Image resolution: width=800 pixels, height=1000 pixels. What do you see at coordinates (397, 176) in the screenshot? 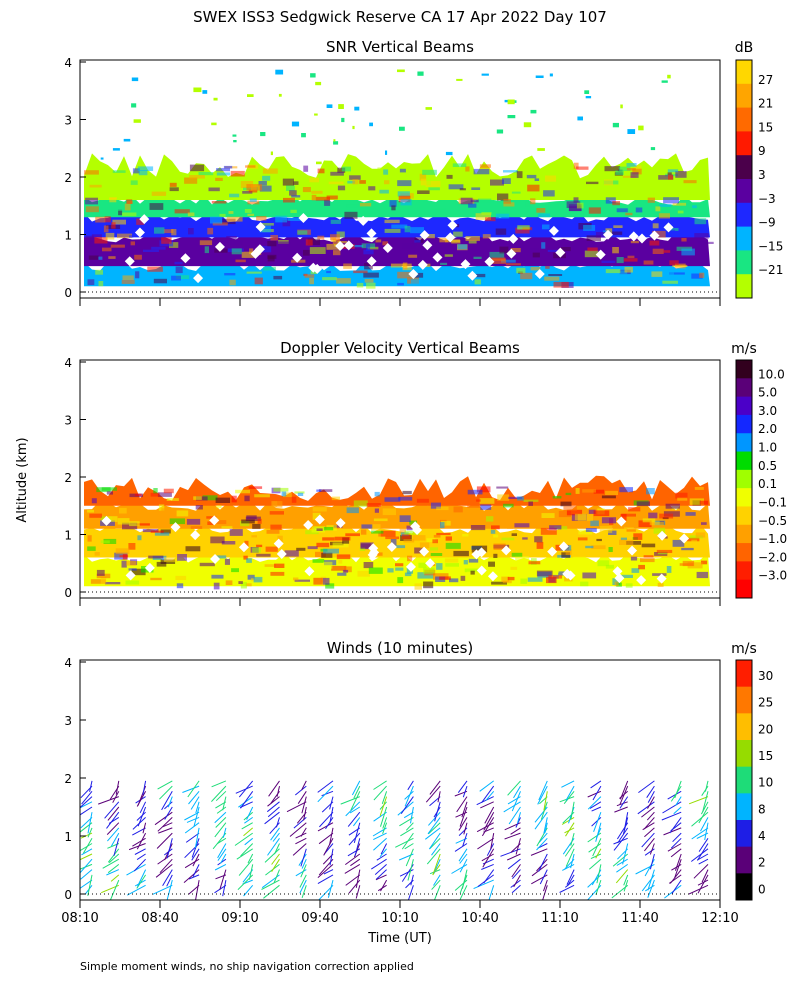
I see `heatmap-layer` at bounding box center [397, 176].